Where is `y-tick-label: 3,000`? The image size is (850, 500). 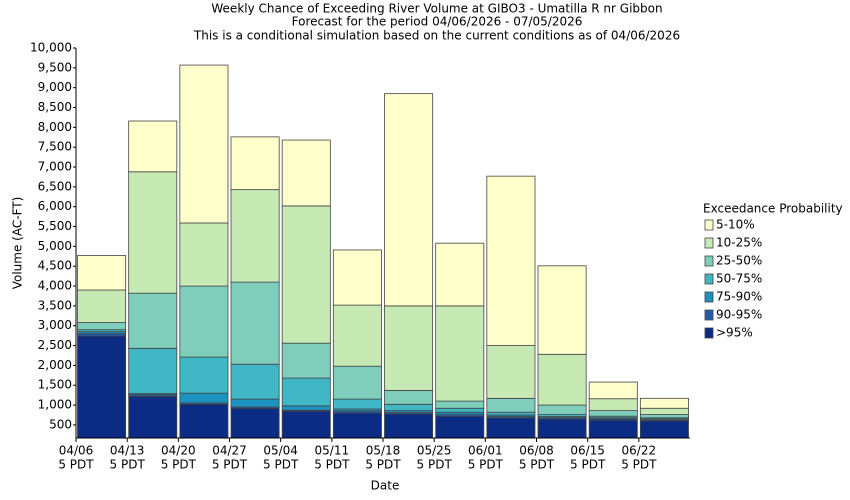 y-tick-label: 3,000 is located at coordinates (55, 325).